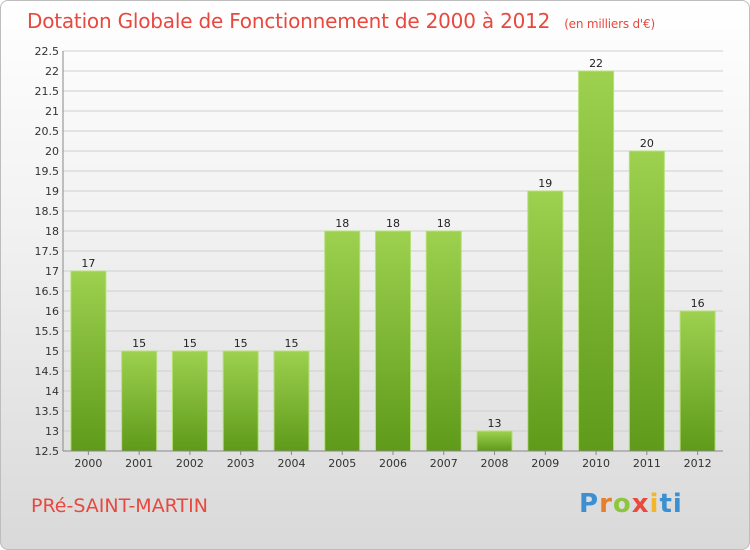 Image resolution: width=750 pixels, height=550 pixels. Describe the element at coordinates (52, 271) in the screenshot. I see `y-tick-label: 17` at that location.